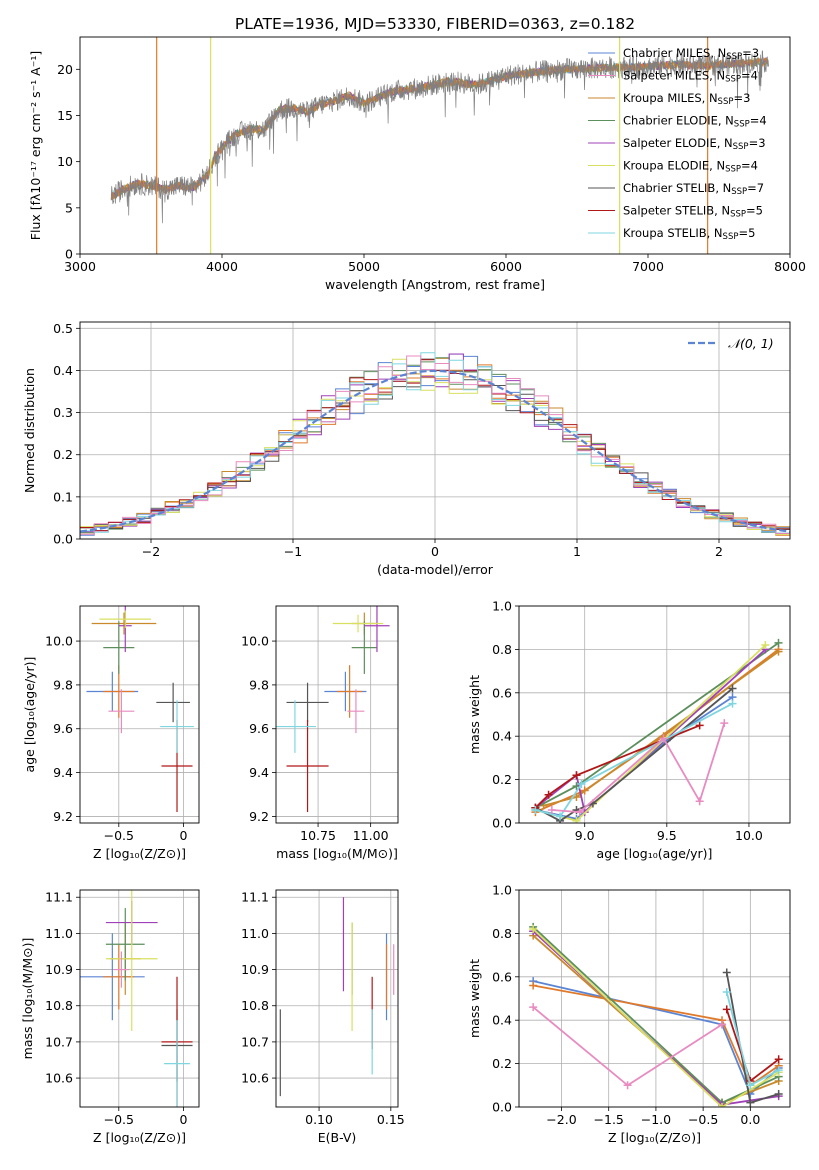  I want to click on x-tick-label: 0.15, so click(391, 1119).